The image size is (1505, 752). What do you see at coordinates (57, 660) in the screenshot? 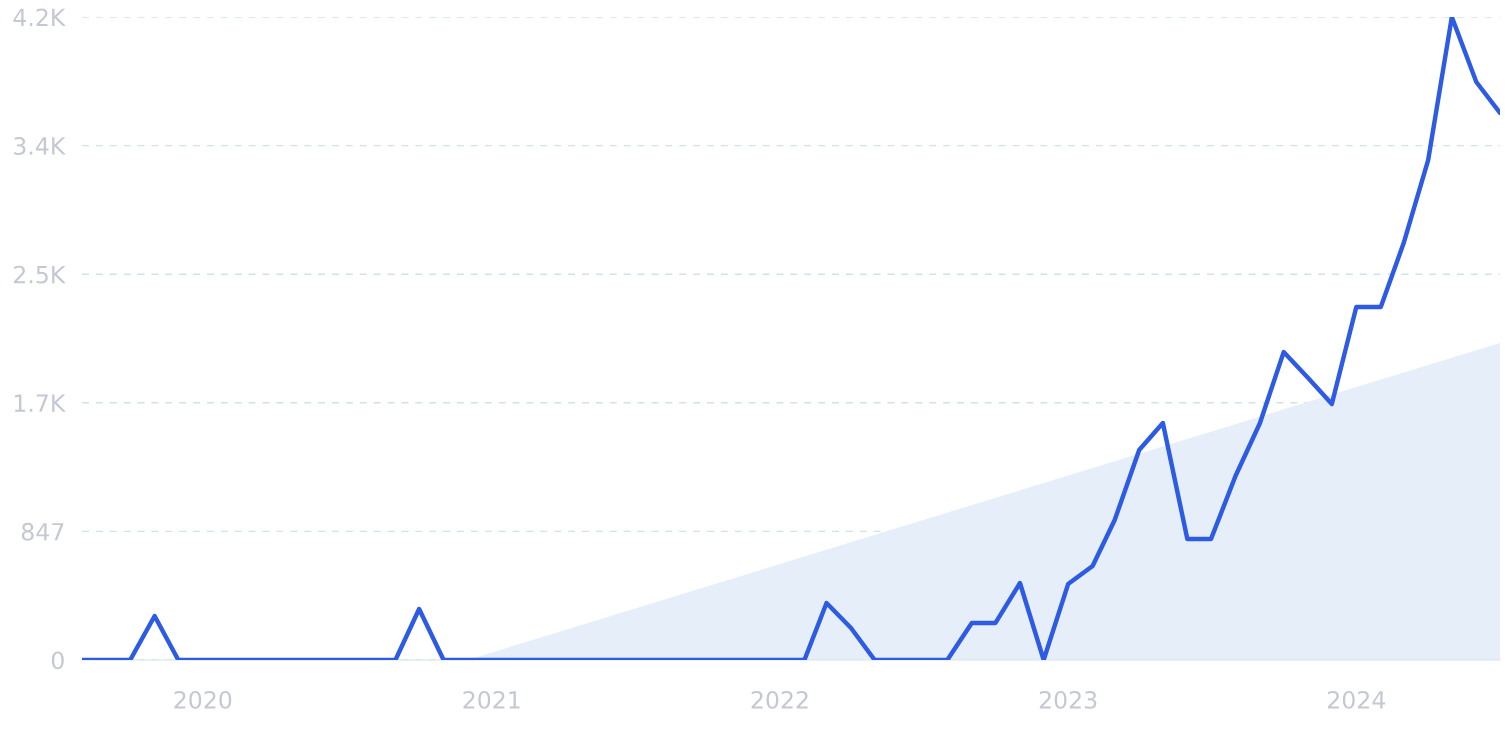
I see `y-tick-label: 0` at bounding box center [57, 660].